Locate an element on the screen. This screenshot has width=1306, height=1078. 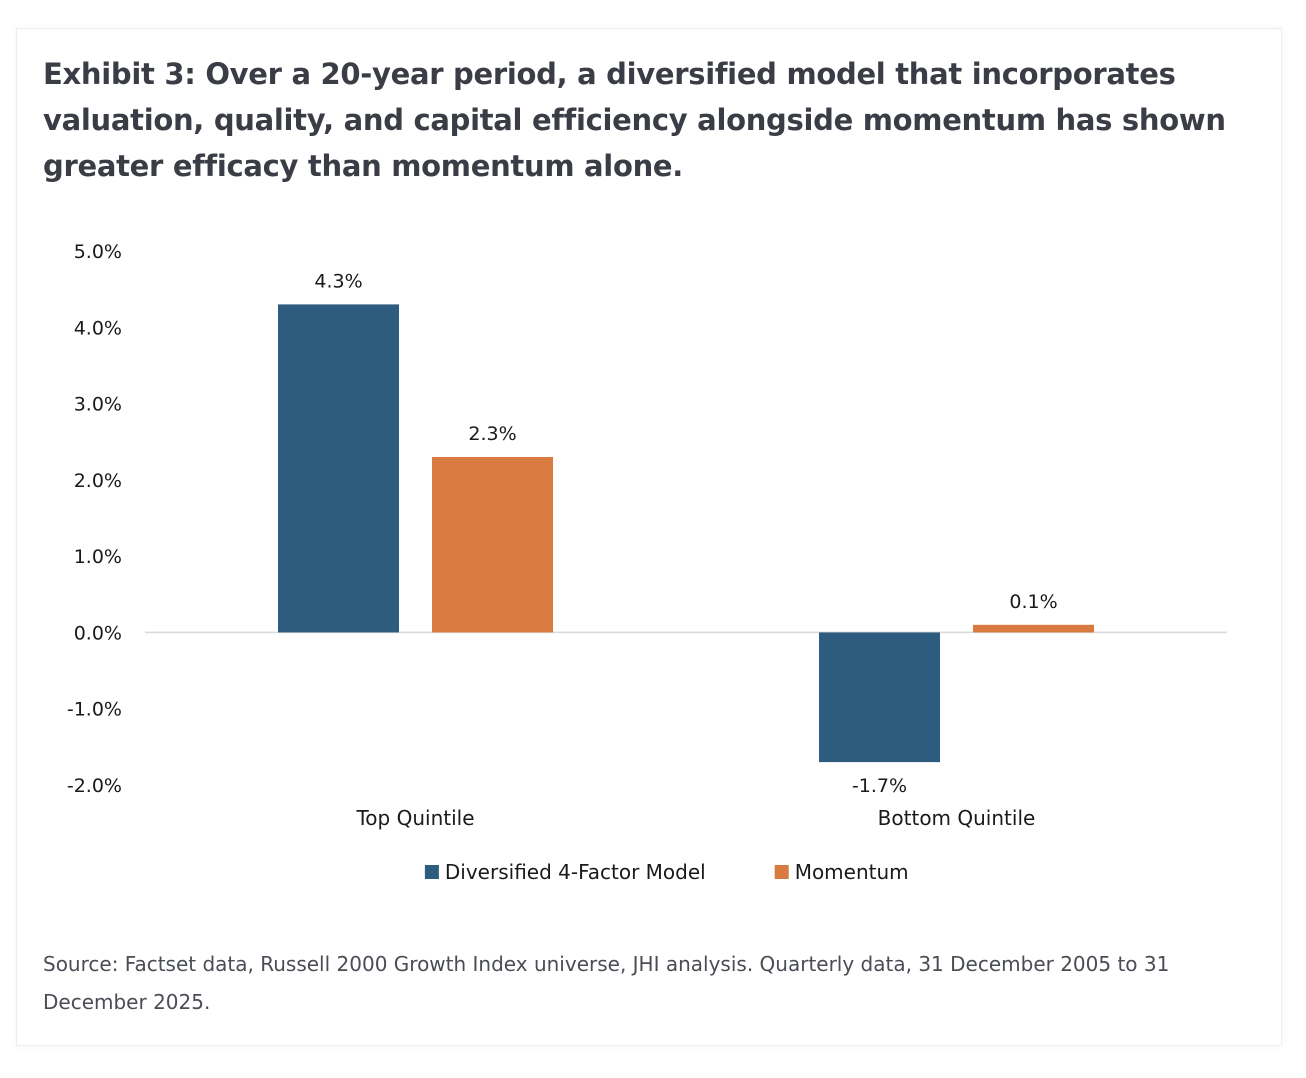
legend-label: Diversified 4-Factor Model is located at coordinates (575, 872).